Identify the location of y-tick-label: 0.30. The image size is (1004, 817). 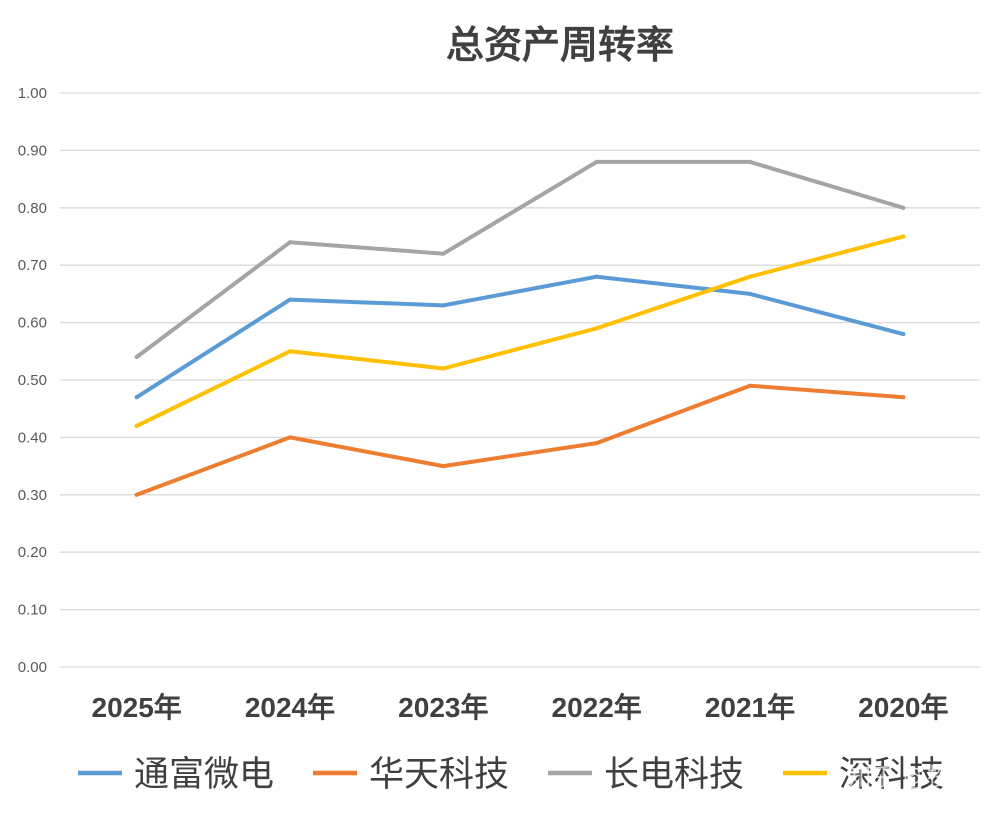
(32, 495).